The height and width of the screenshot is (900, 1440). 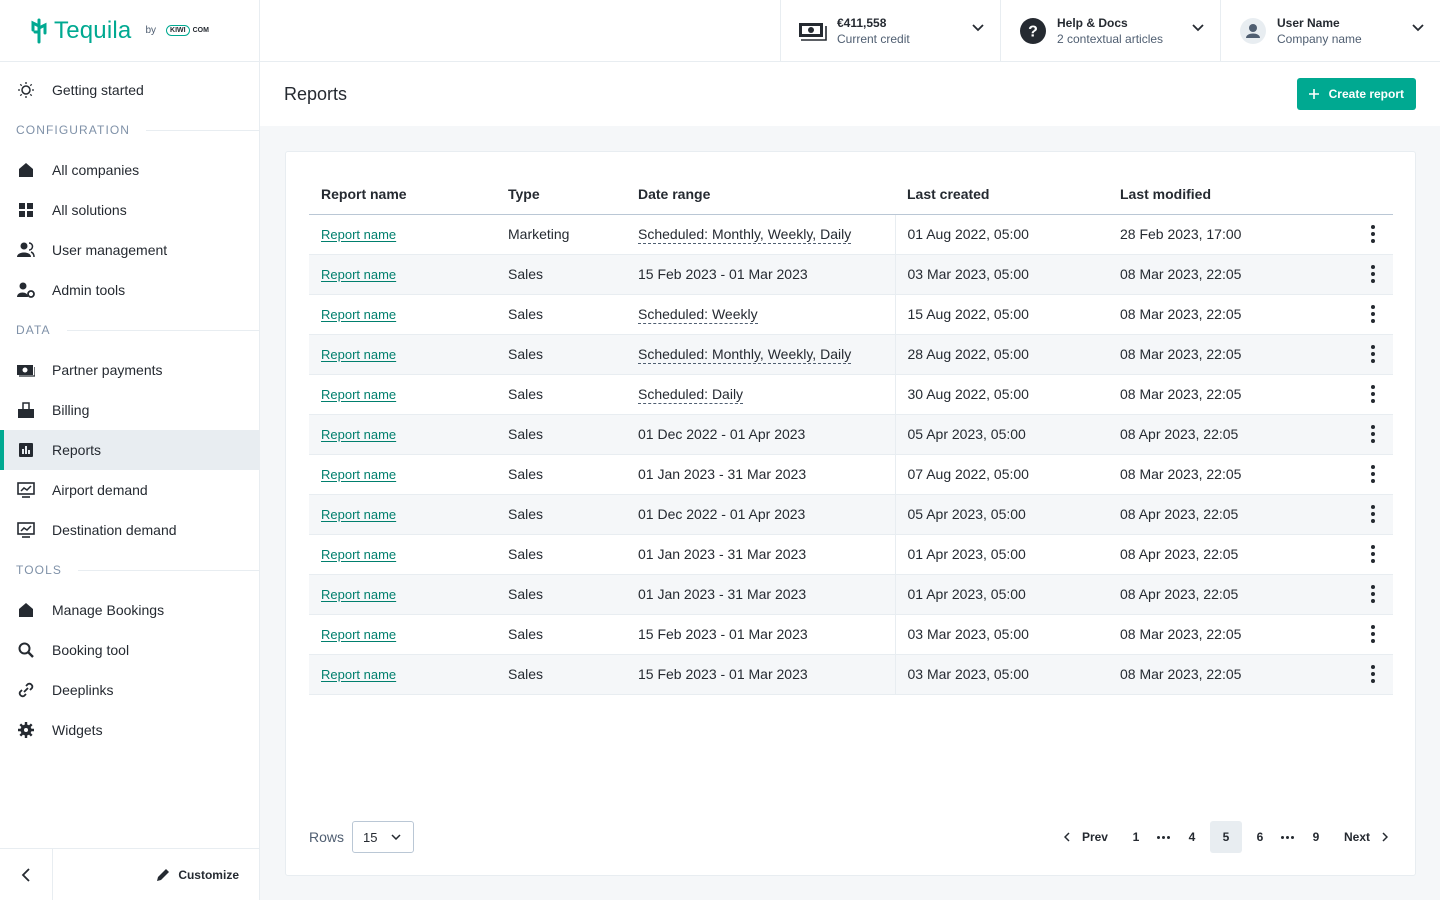 What do you see at coordinates (129, 450) in the screenshot?
I see `sidebar-item-reports: Reports` at bounding box center [129, 450].